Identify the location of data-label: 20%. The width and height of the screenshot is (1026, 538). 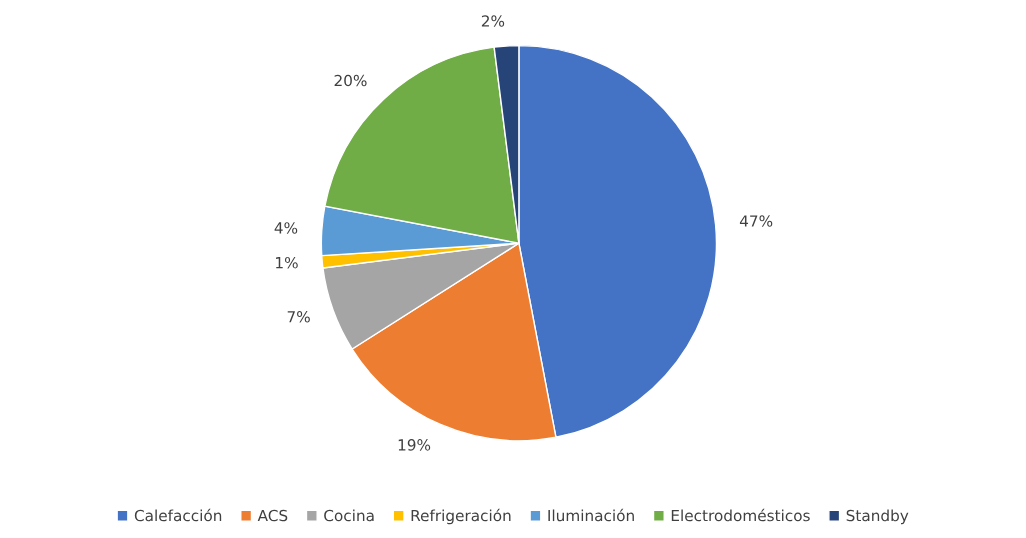
(350, 80).